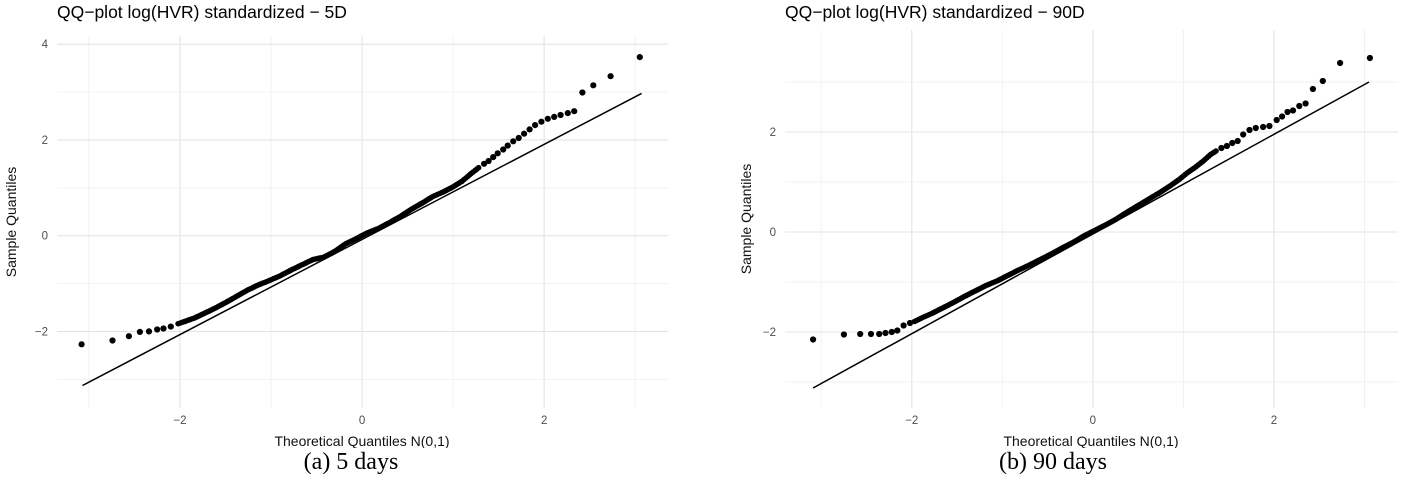 The height and width of the screenshot is (495, 1404). I want to click on x-axis-title-90d: Theoretical Quantiles N(0,1), so click(1090, 440).